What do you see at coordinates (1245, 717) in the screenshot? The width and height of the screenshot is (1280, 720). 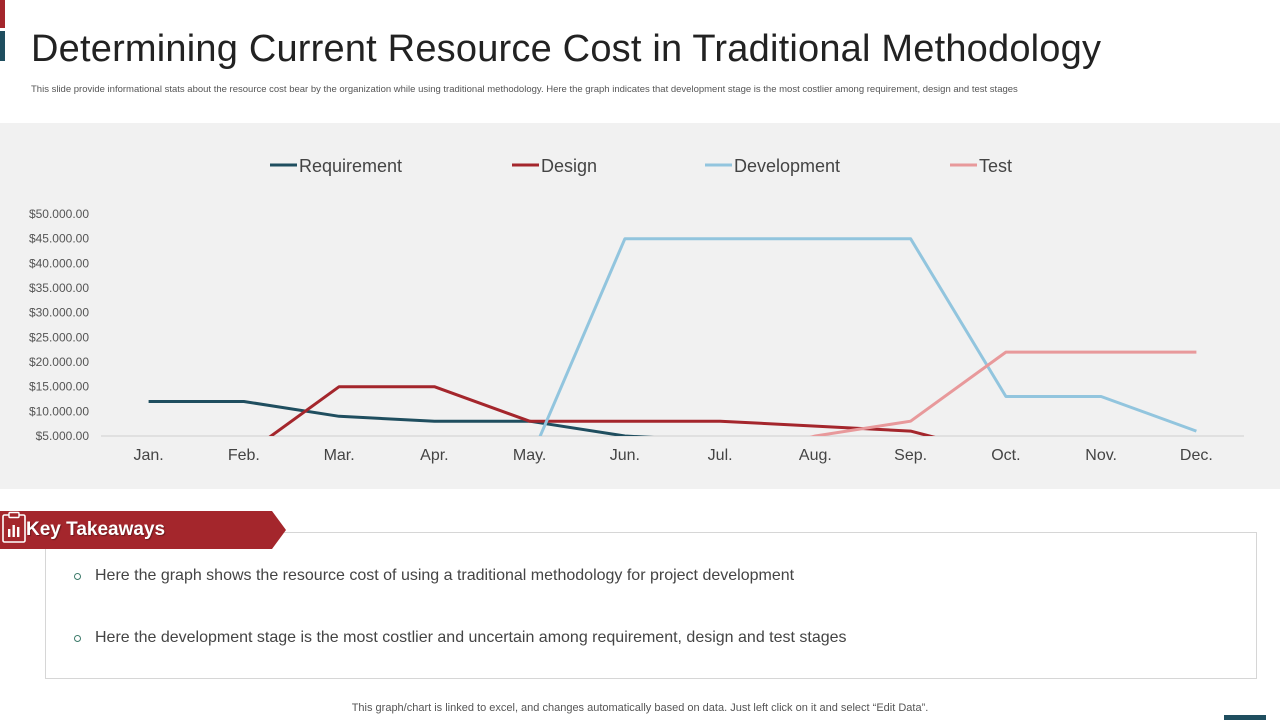 I see `corner-accent-bottom` at bounding box center [1245, 717].